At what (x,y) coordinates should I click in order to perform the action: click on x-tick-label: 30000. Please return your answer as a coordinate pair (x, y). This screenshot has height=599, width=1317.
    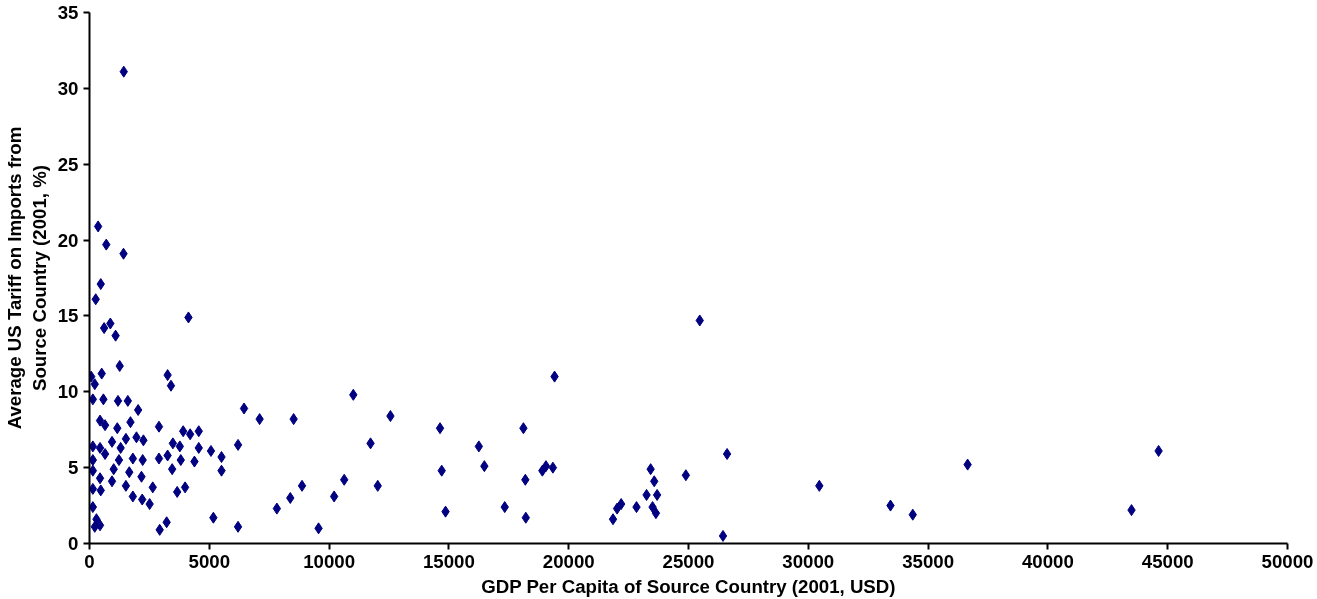
    Looking at the image, I should click on (808, 561).